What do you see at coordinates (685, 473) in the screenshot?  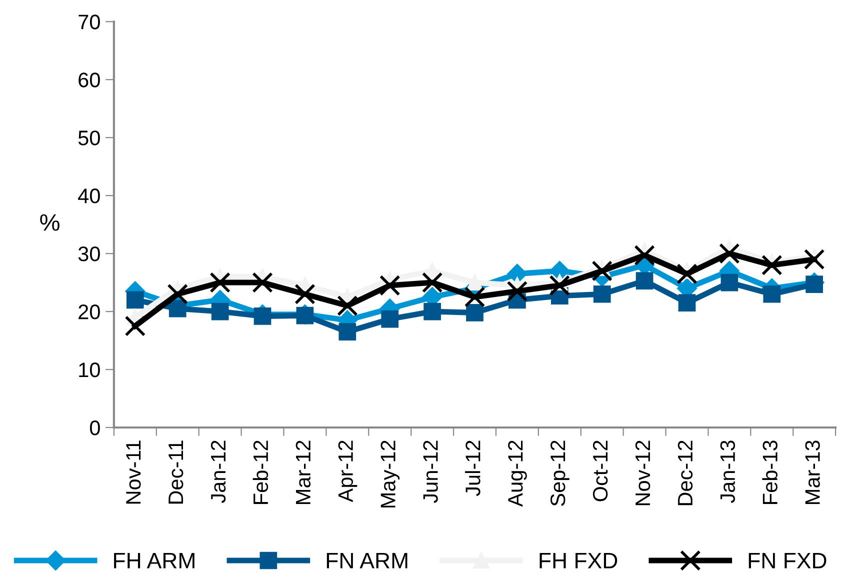 I see `x-tick-label: Dec-12` at bounding box center [685, 473].